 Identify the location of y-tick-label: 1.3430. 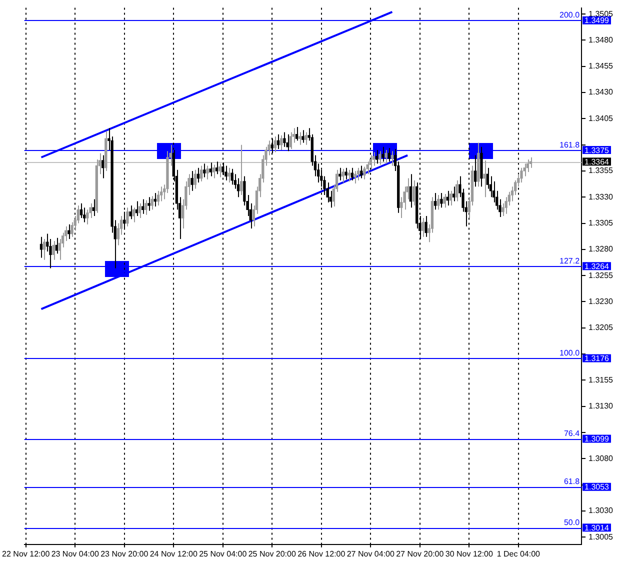
(601, 92).